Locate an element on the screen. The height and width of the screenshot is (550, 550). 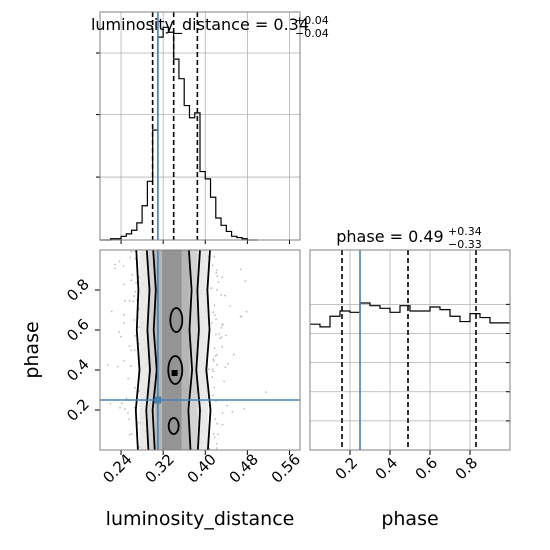
joint-frame is located at coordinates (200, 350).